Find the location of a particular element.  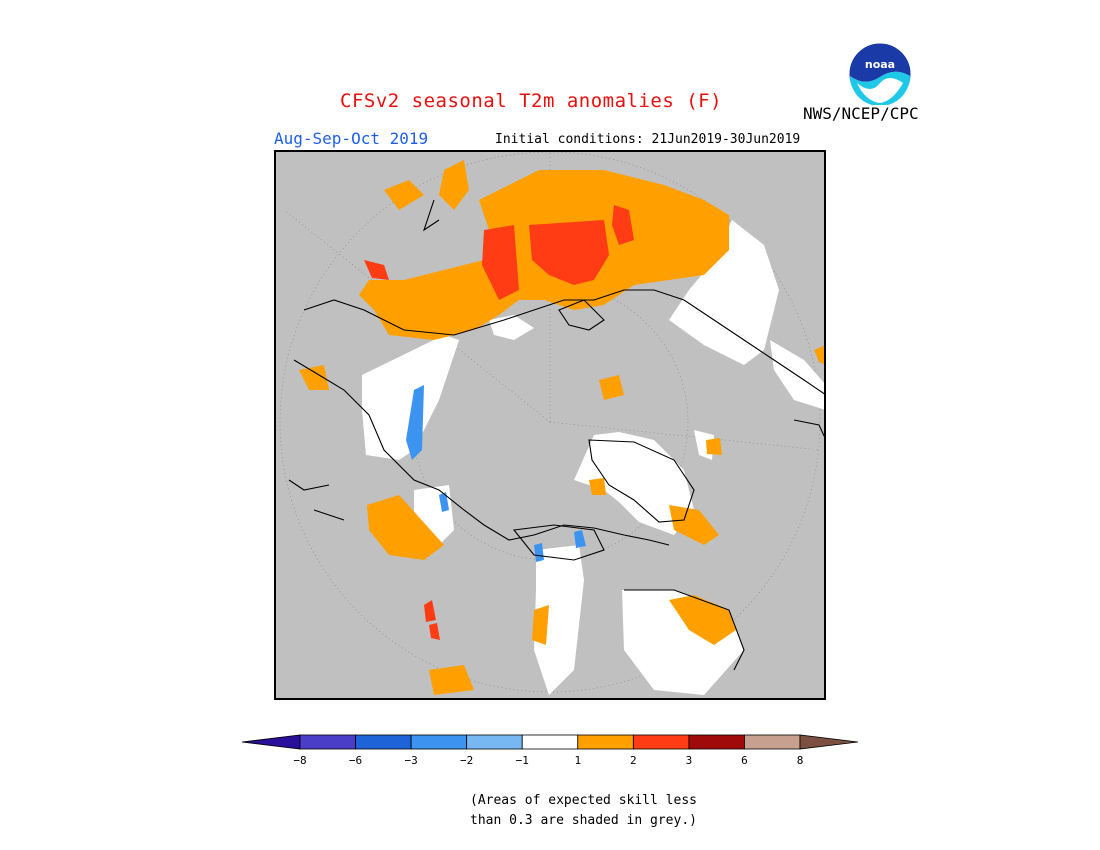

legend-tick-label: 2 is located at coordinates (633, 760).